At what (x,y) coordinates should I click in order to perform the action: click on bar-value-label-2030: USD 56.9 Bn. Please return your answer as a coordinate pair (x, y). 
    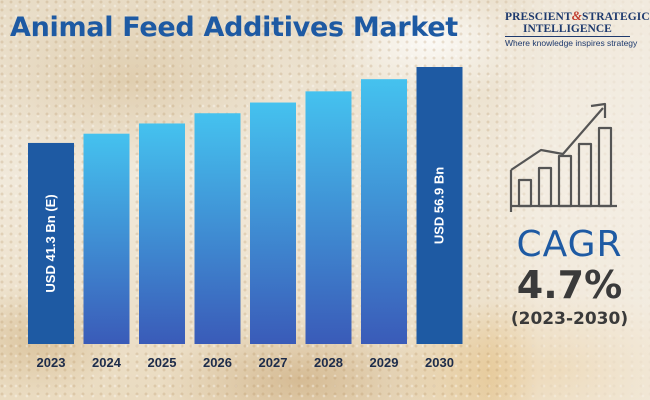
    Looking at the image, I should click on (439, 205).